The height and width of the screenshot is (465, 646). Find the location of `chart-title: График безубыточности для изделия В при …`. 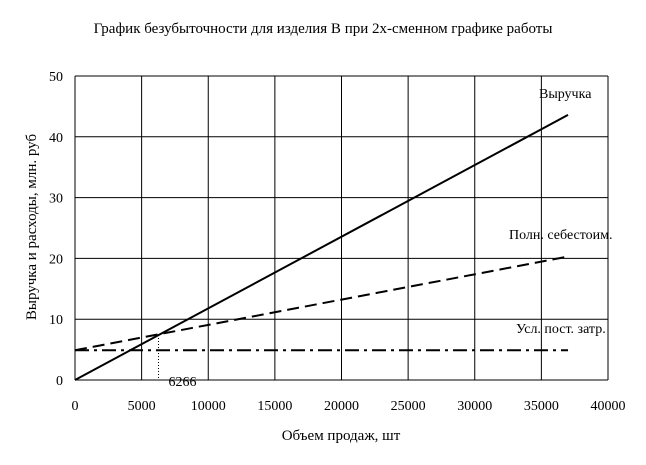

chart-title: График безубыточности для изделия В при … is located at coordinates (323, 29).